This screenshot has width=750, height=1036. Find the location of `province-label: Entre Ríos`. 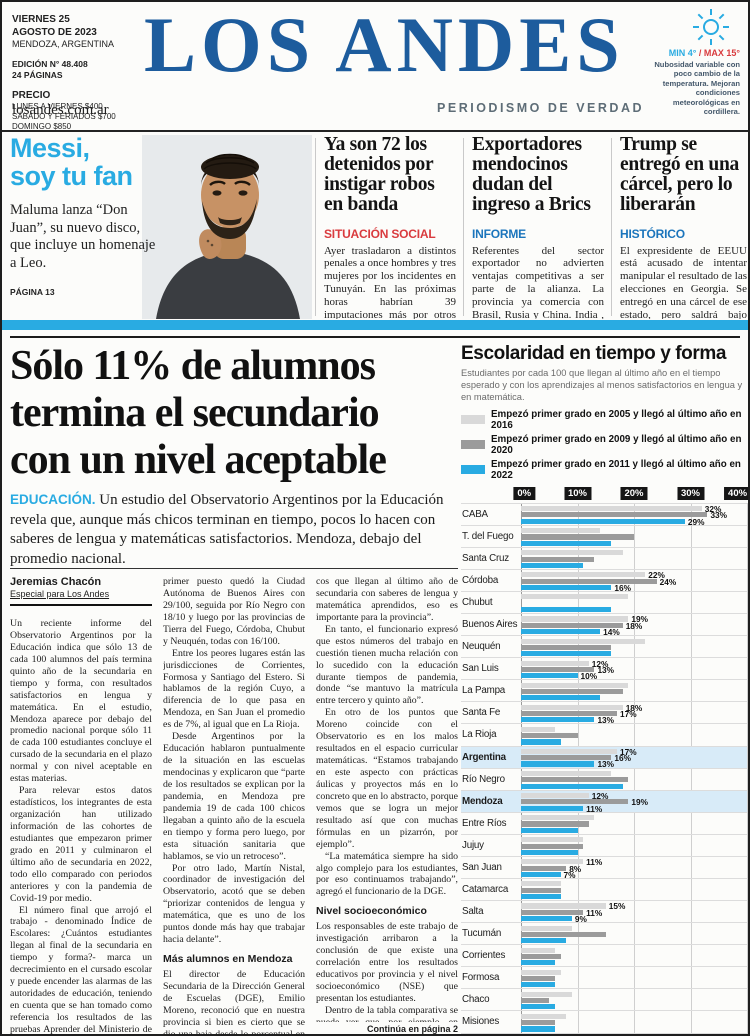

province-label: Entre Ríos is located at coordinates (484, 823).